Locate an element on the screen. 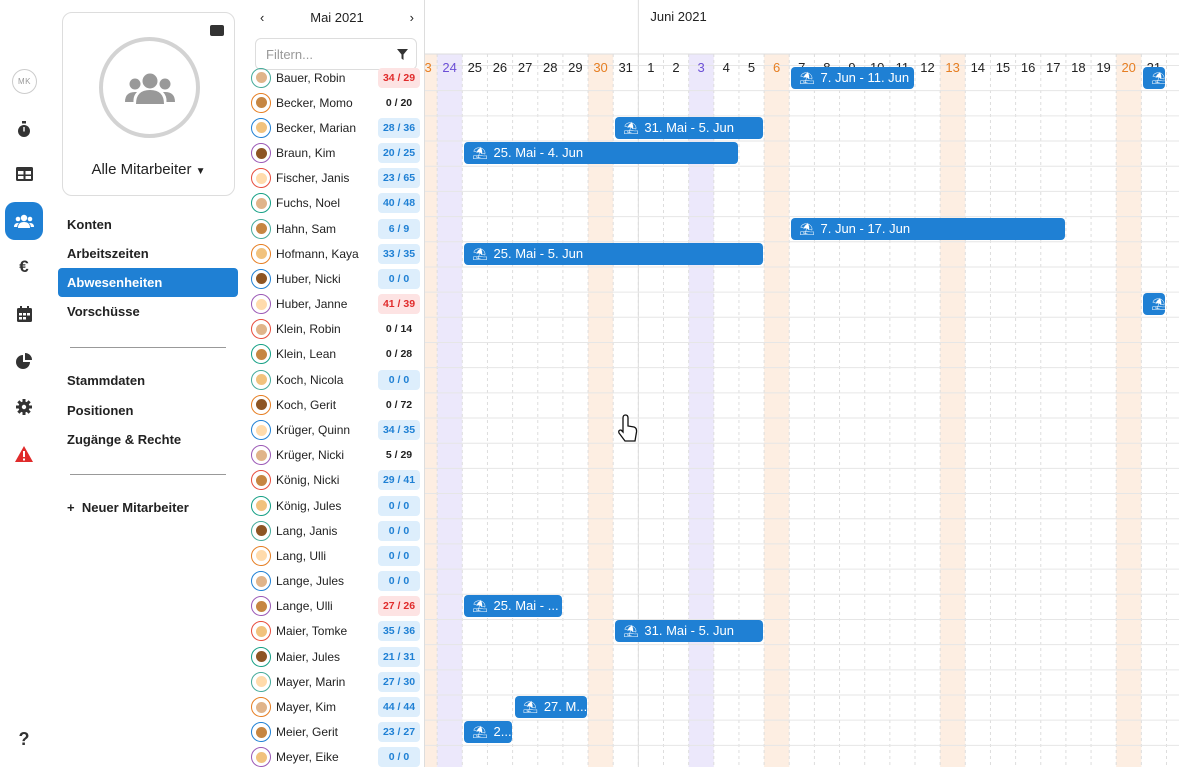 The image size is (1179, 770). menu-item-arbeitszeiten: Arbeitszeiten is located at coordinates (108, 253).